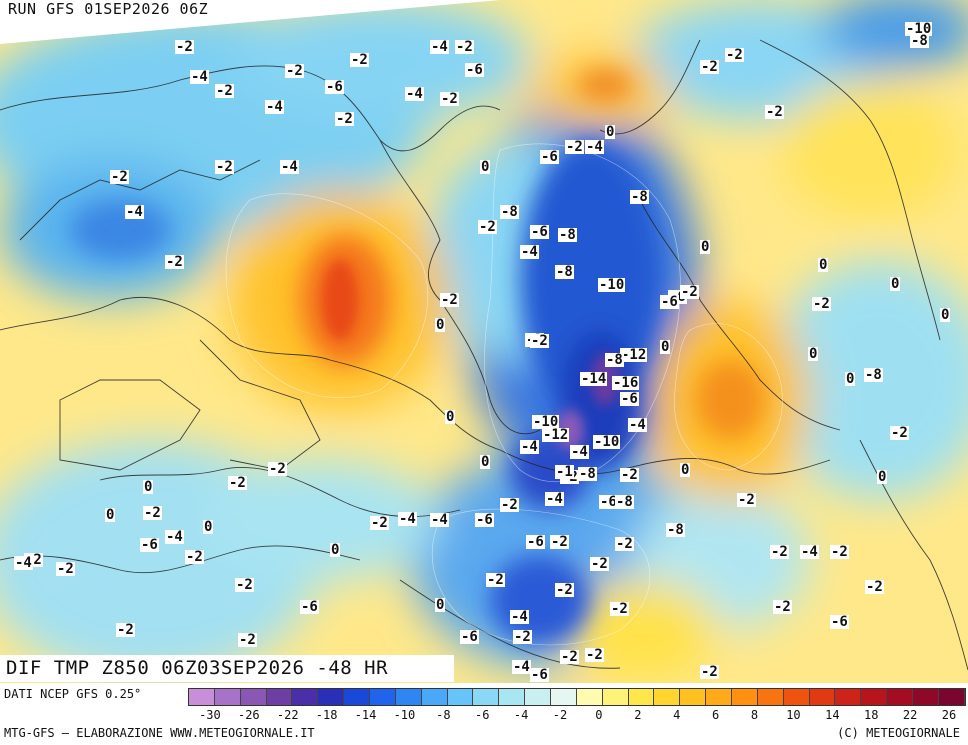 This screenshot has width=968, height=745. Describe the element at coordinates (599, 715) in the screenshot. I see `legend-tick-label: 0` at that location.